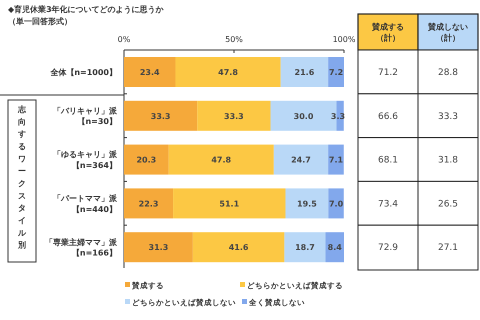 Image resolution: width=480 pixels, height=320 pixels. Describe the element at coordinates (234, 39) in the screenshot. I see `x-tick-label: 50%` at that location.